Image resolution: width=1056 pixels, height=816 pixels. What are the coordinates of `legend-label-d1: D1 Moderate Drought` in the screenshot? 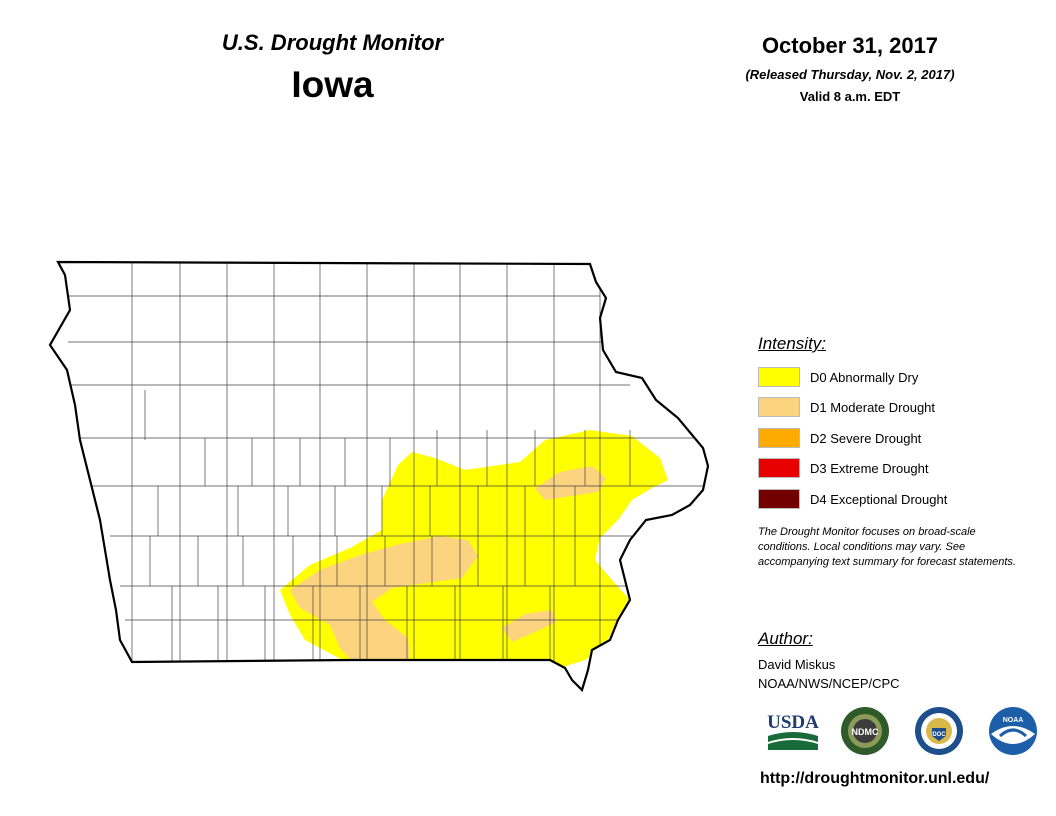 It's located at (873, 407).